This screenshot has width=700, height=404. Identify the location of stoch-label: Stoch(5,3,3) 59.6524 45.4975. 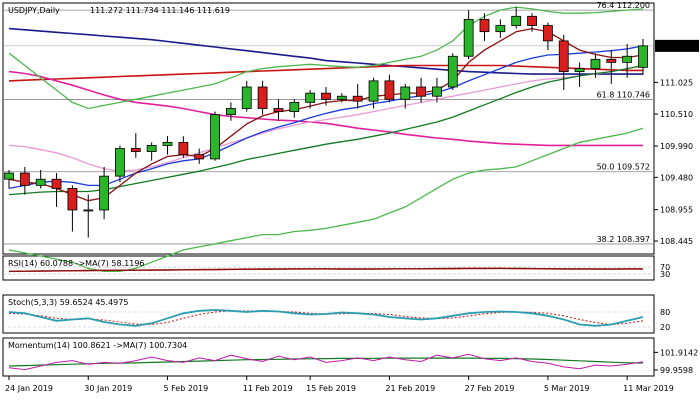
(68, 302).